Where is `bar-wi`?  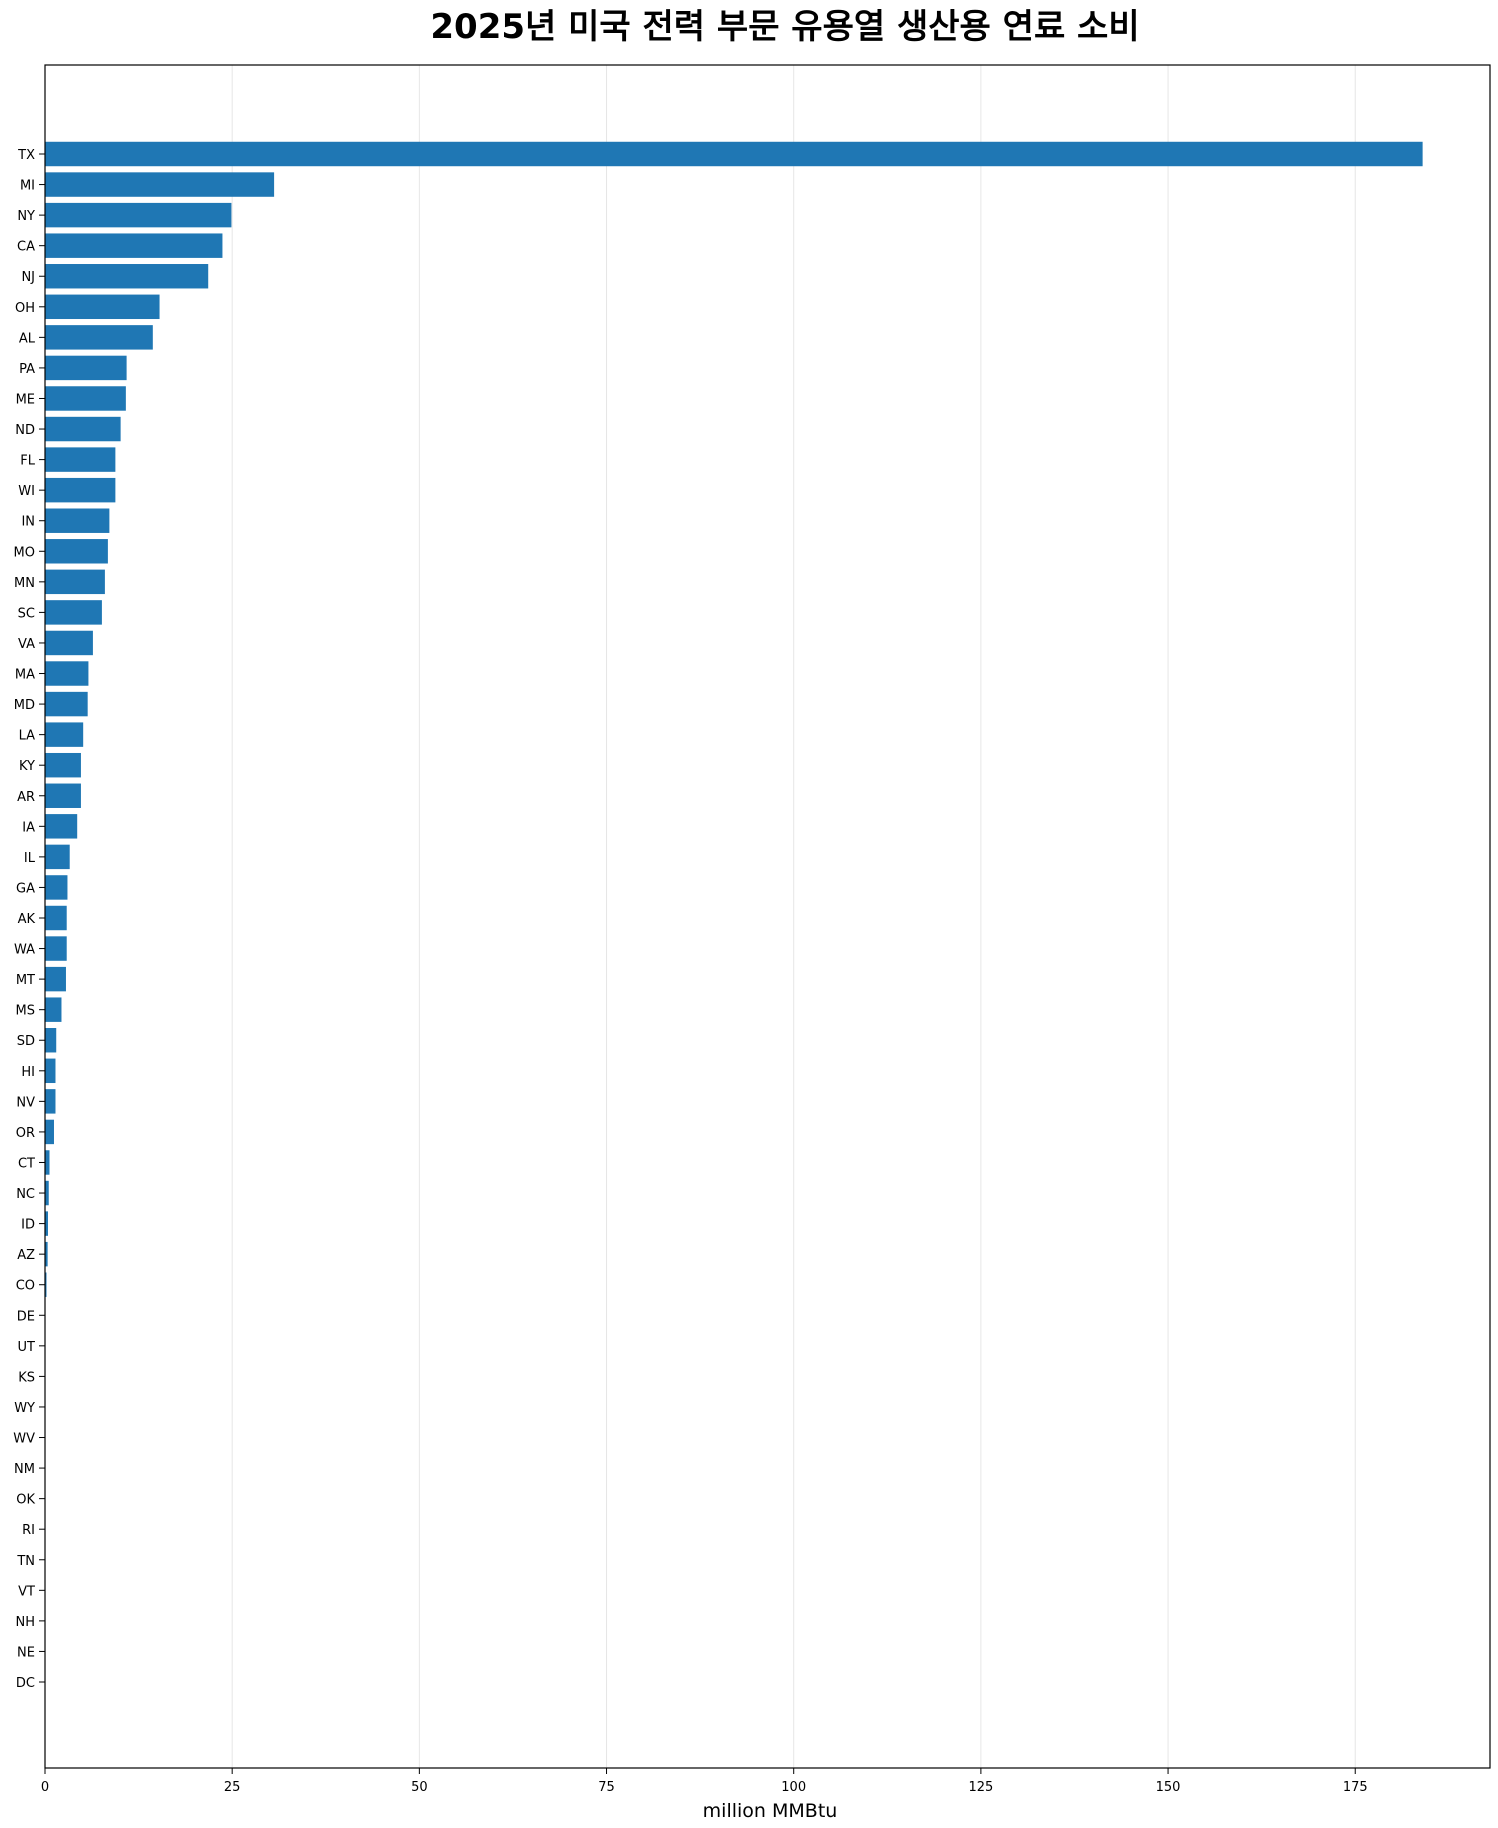 bar-wi is located at coordinates (80, 490).